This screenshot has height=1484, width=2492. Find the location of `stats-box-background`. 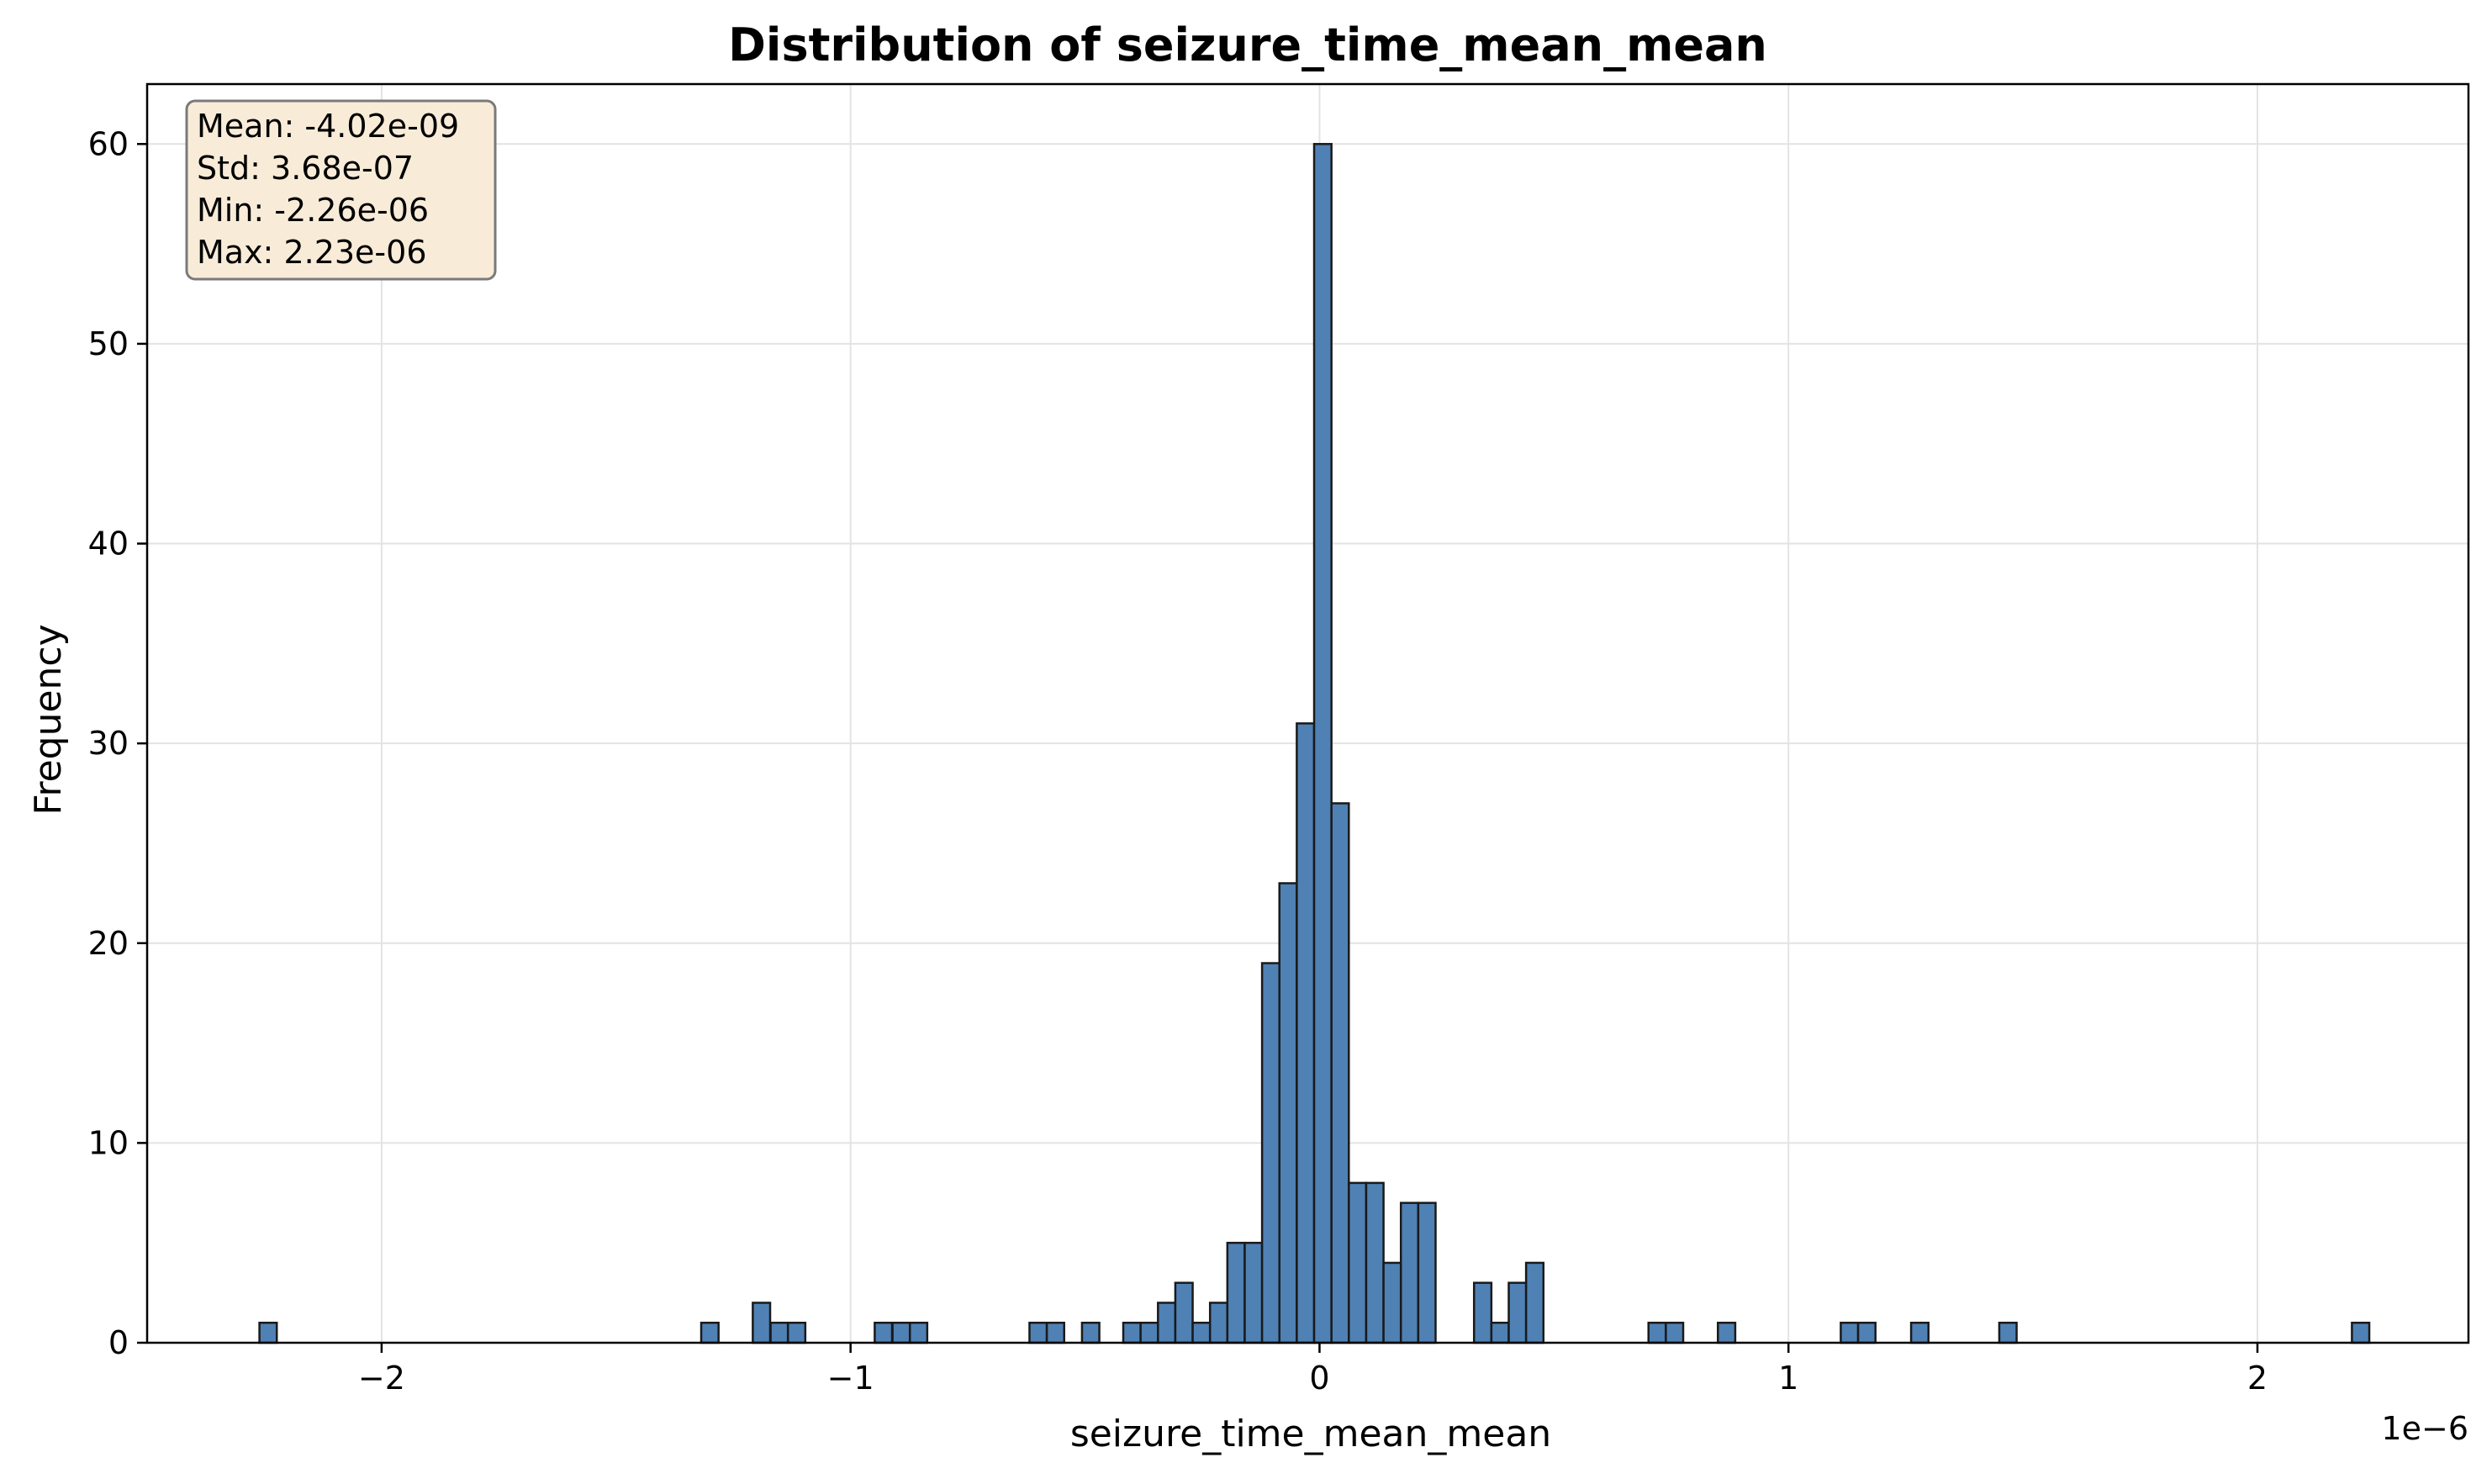

stats-box-background is located at coordinates (341, 190).